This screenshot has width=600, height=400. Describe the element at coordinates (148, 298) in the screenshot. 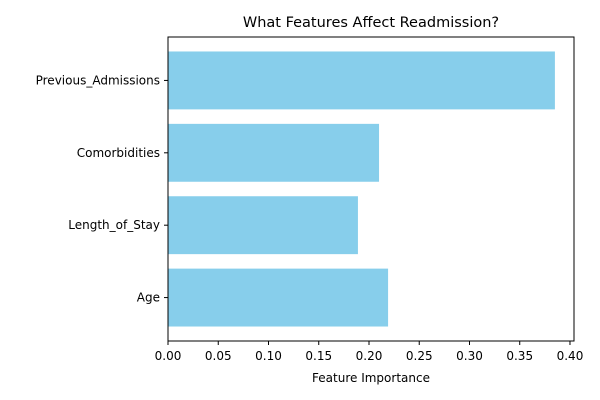

I see `y-tick-label: Age` at that location.